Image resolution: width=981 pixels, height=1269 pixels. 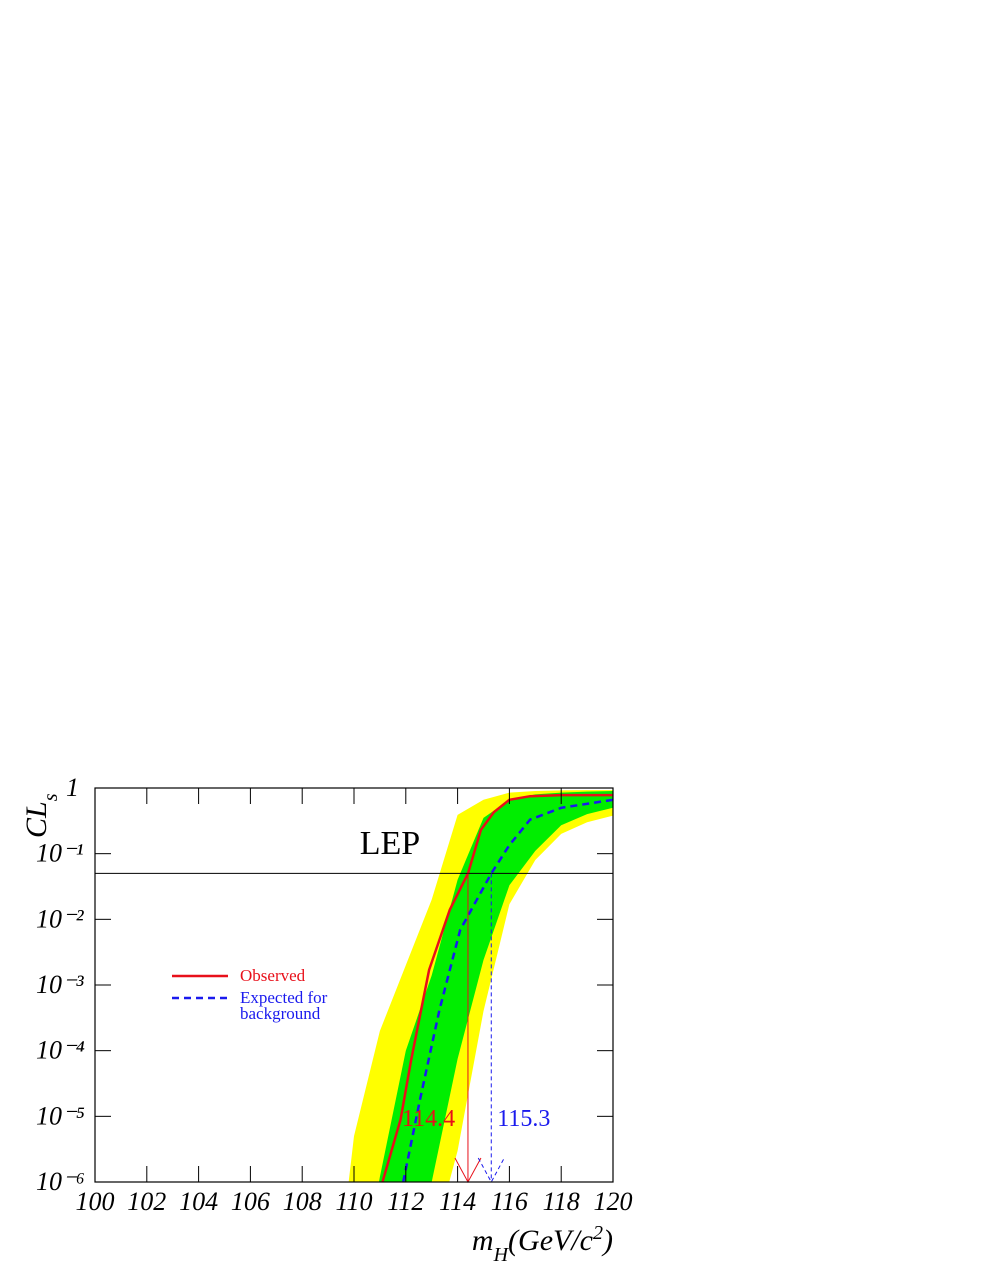 What do you see at coordinates (60, 853) in the screenshot?
I see `y-tick-label: 10⁻¹` at bounding box center [60, 853].